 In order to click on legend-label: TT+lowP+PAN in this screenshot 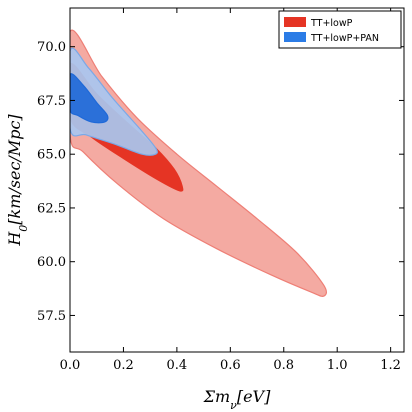, I will do `click(344, 38)`.